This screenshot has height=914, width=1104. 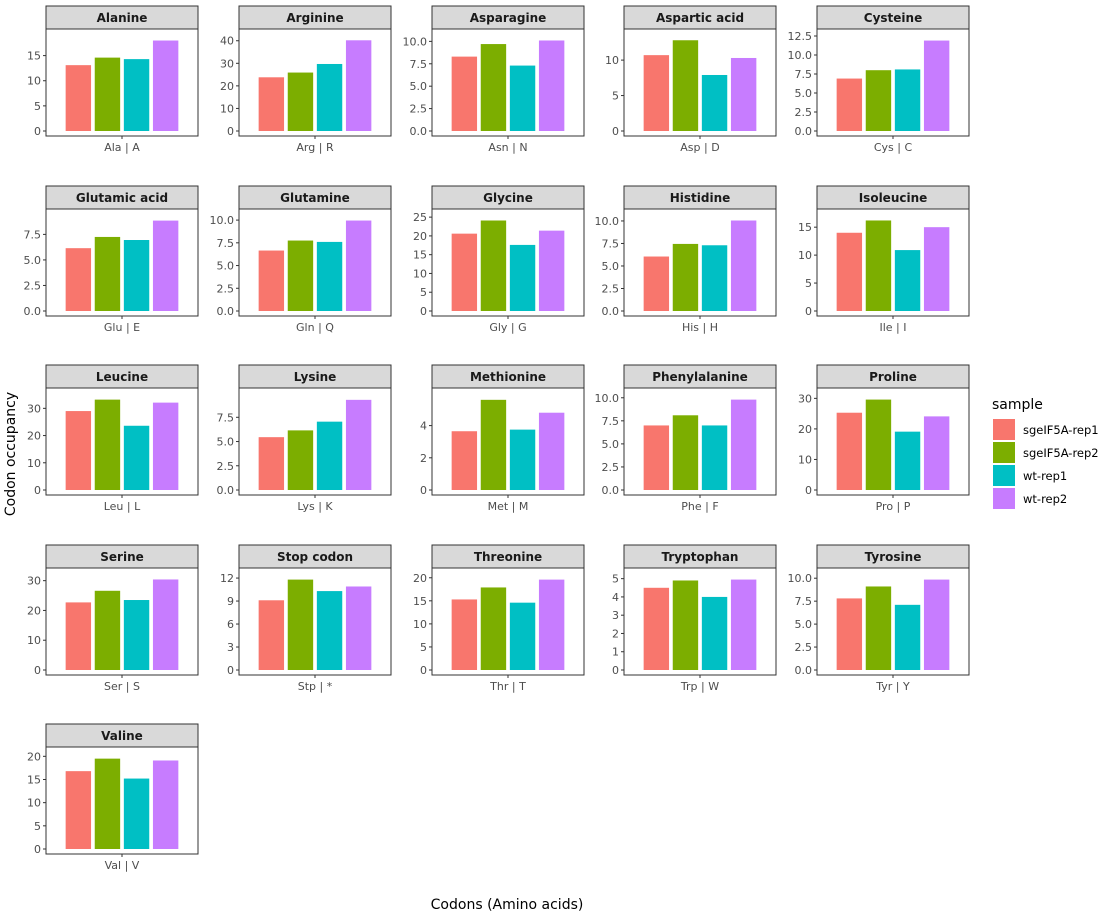 I want to click on bar-glycine-wt-rep2, so click(x=551, y=270).